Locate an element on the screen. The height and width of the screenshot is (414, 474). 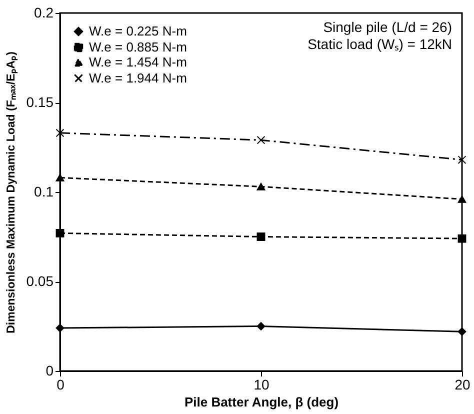
y-tick-label: 0.05 is located at coordinates (40, 281).